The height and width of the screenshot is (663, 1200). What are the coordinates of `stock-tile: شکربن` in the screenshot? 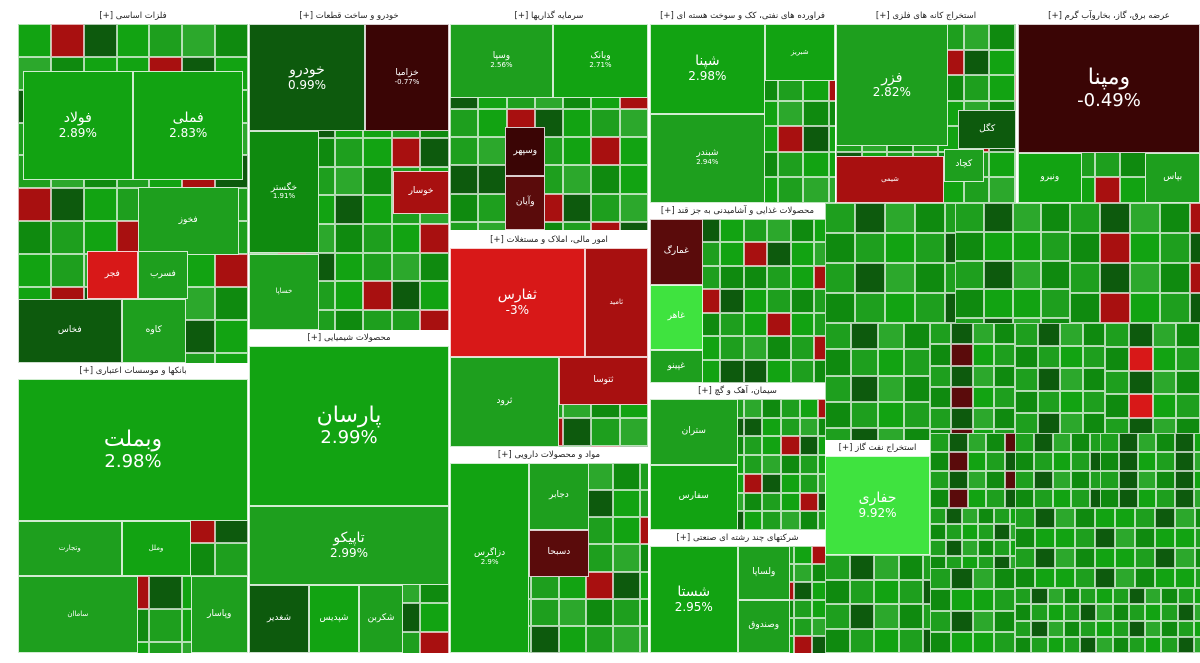 It's located at (381, 619).